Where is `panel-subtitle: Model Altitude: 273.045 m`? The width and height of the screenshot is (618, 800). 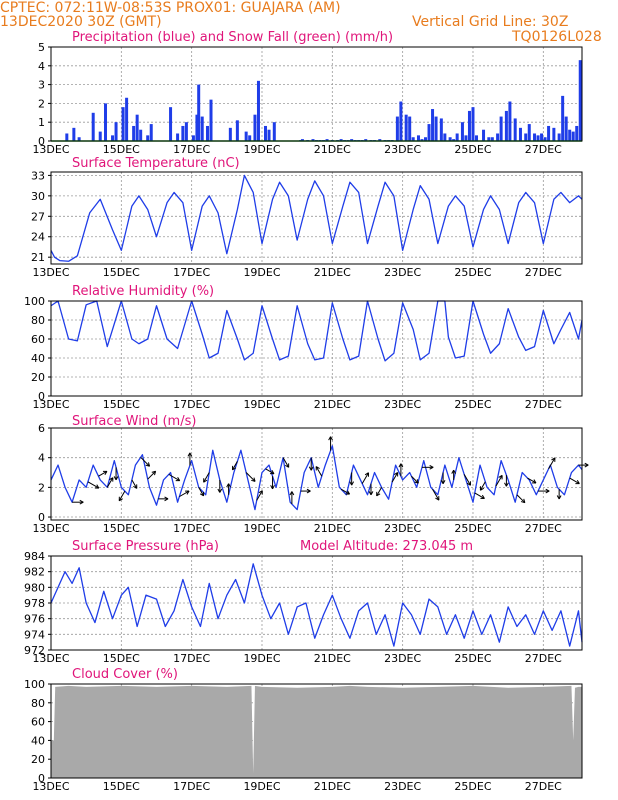
panel-subtitle: Model Altitude: 273.045 m is located at coordinates (386, 546).